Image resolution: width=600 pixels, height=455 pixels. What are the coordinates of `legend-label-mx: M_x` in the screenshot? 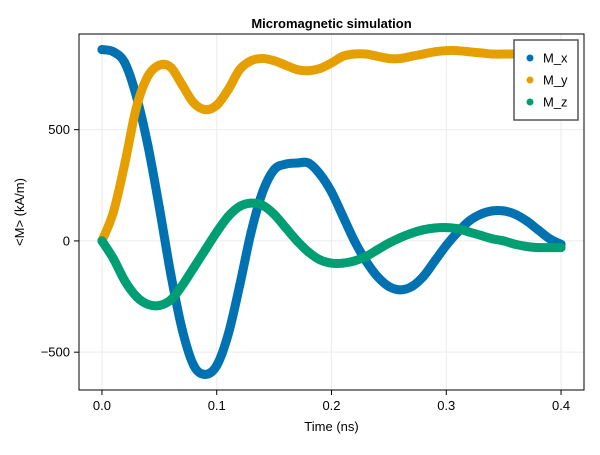 It's located at (555, 58).